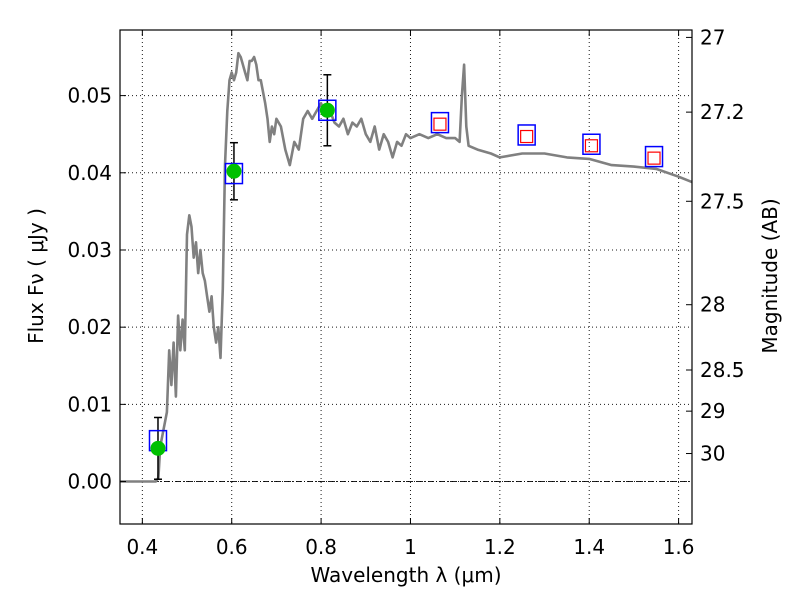 The height and width of the screenshot is (600, 800). What do you see at coordinates (142, 547) in the screenshot?
I see `x-tick-label: 0.4` at bounding box center [142, 547].